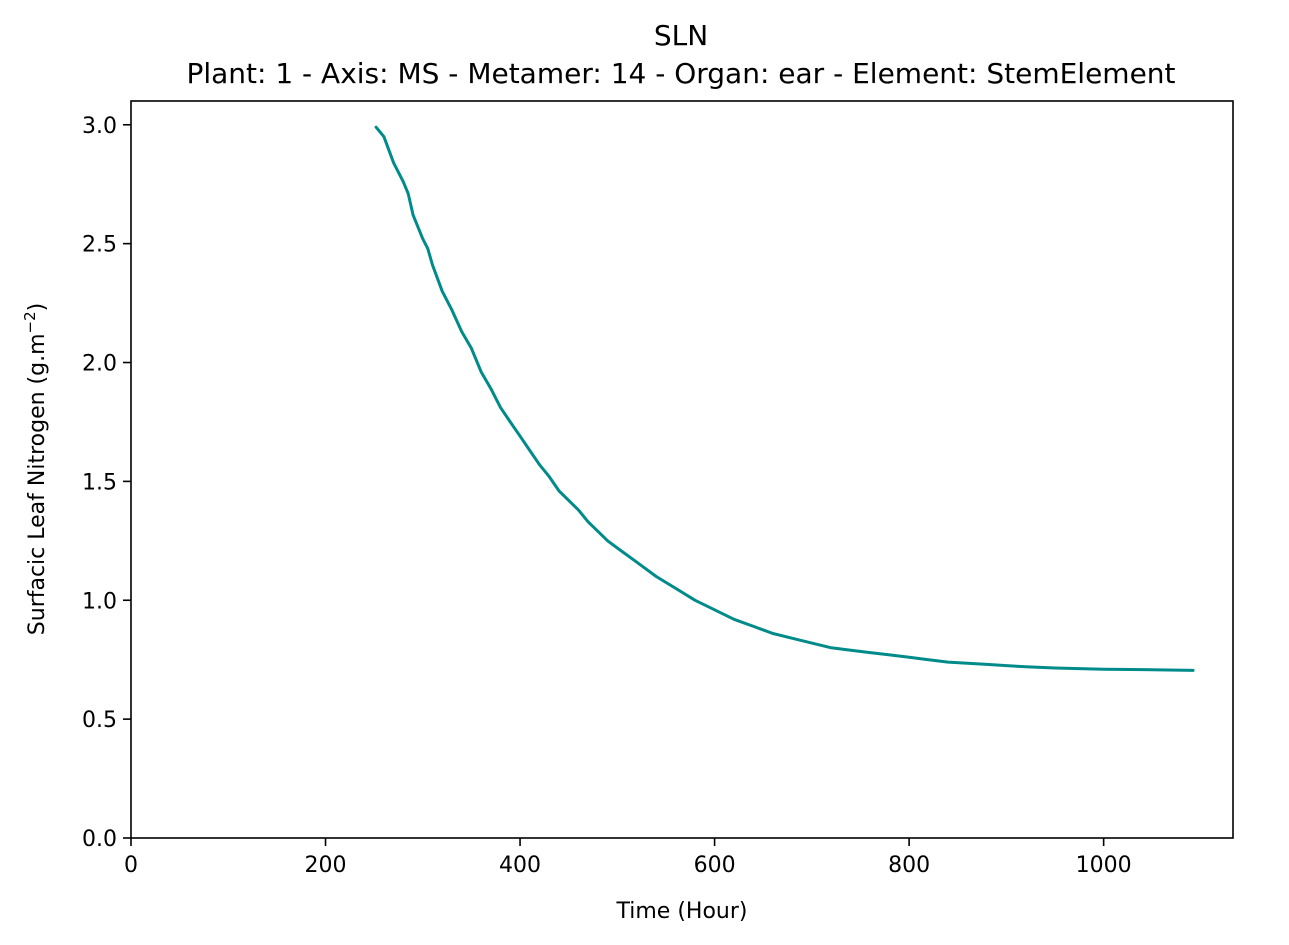  I want to click on y-tick-label: 2.0, so click(99, 364).